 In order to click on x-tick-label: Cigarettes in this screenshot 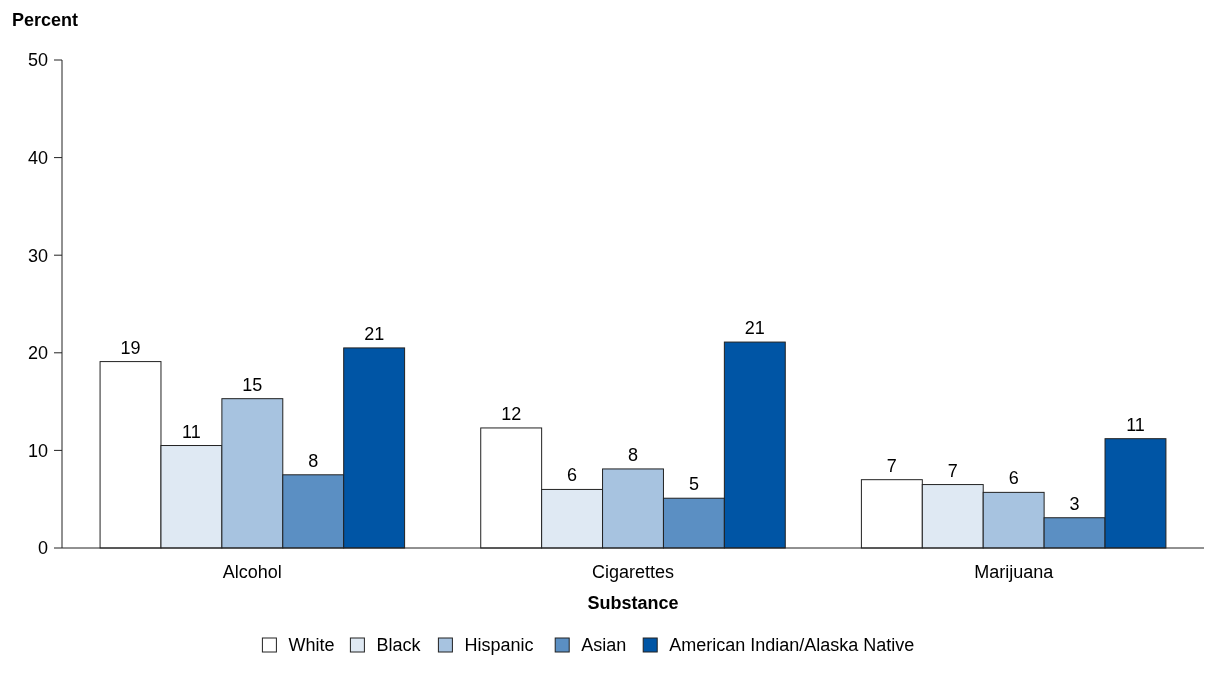, I will do `click(633, 572)`.